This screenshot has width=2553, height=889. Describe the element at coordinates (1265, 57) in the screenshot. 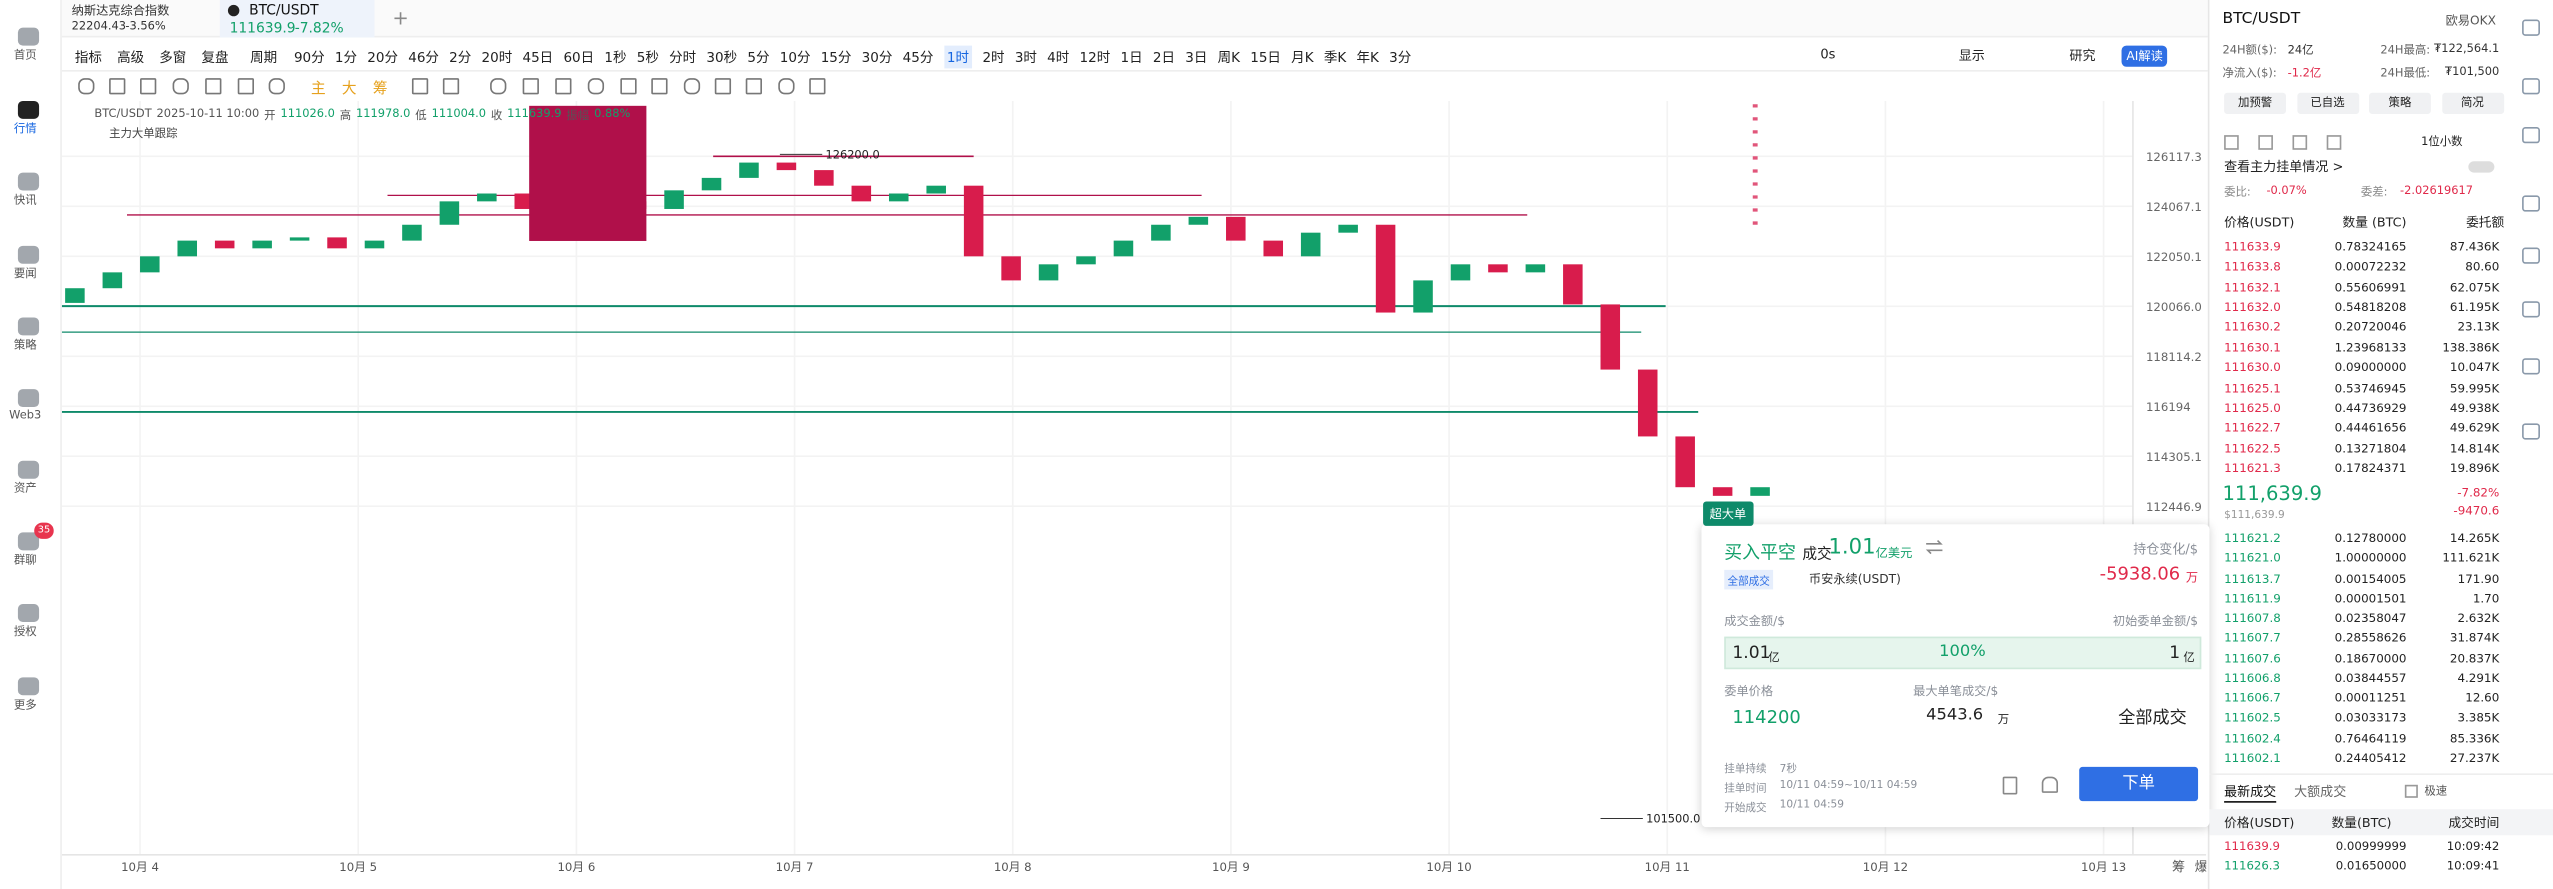

I see `period-button: 15日` at that location.